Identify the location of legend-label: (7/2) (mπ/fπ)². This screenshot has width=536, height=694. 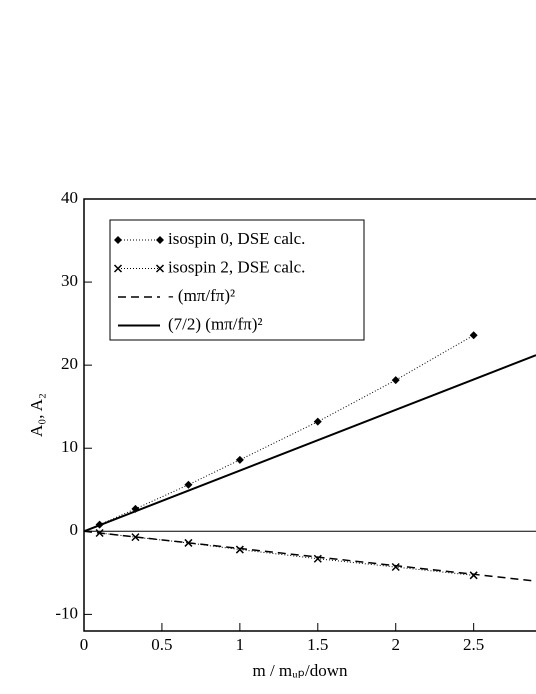
(215, 323).